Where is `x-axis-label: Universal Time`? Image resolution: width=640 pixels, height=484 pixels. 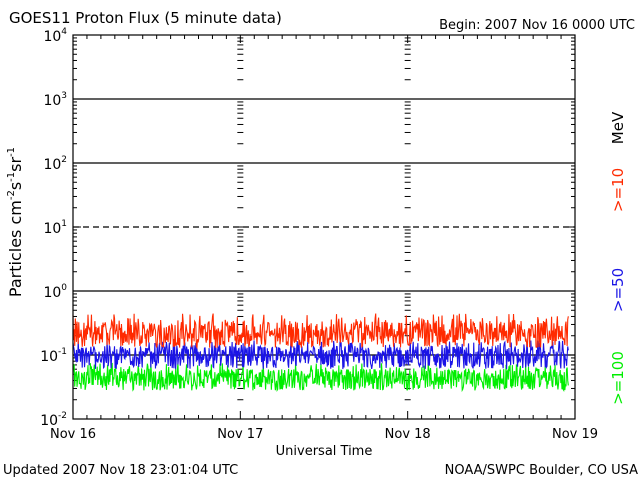 x-axis-label: Universal Time is located at coordinates (324, 451).